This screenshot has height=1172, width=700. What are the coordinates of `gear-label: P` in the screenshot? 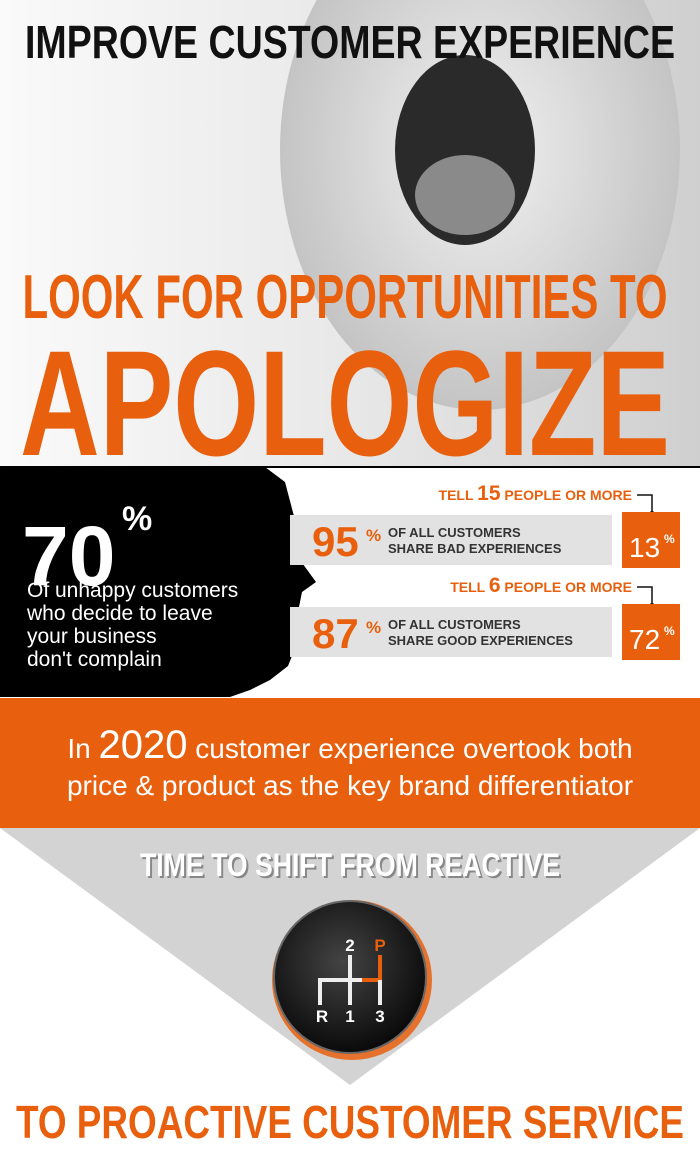 It's located at (379, 945).